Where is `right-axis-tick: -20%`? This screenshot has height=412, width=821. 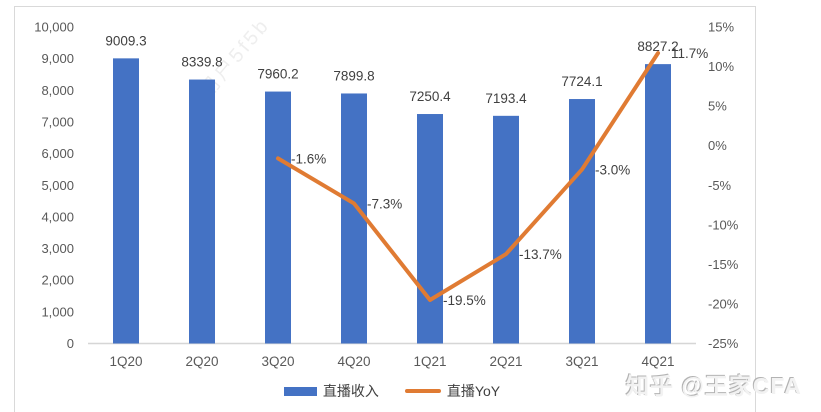 right-axis-tick: -20% is located at coordinates (723, 303).